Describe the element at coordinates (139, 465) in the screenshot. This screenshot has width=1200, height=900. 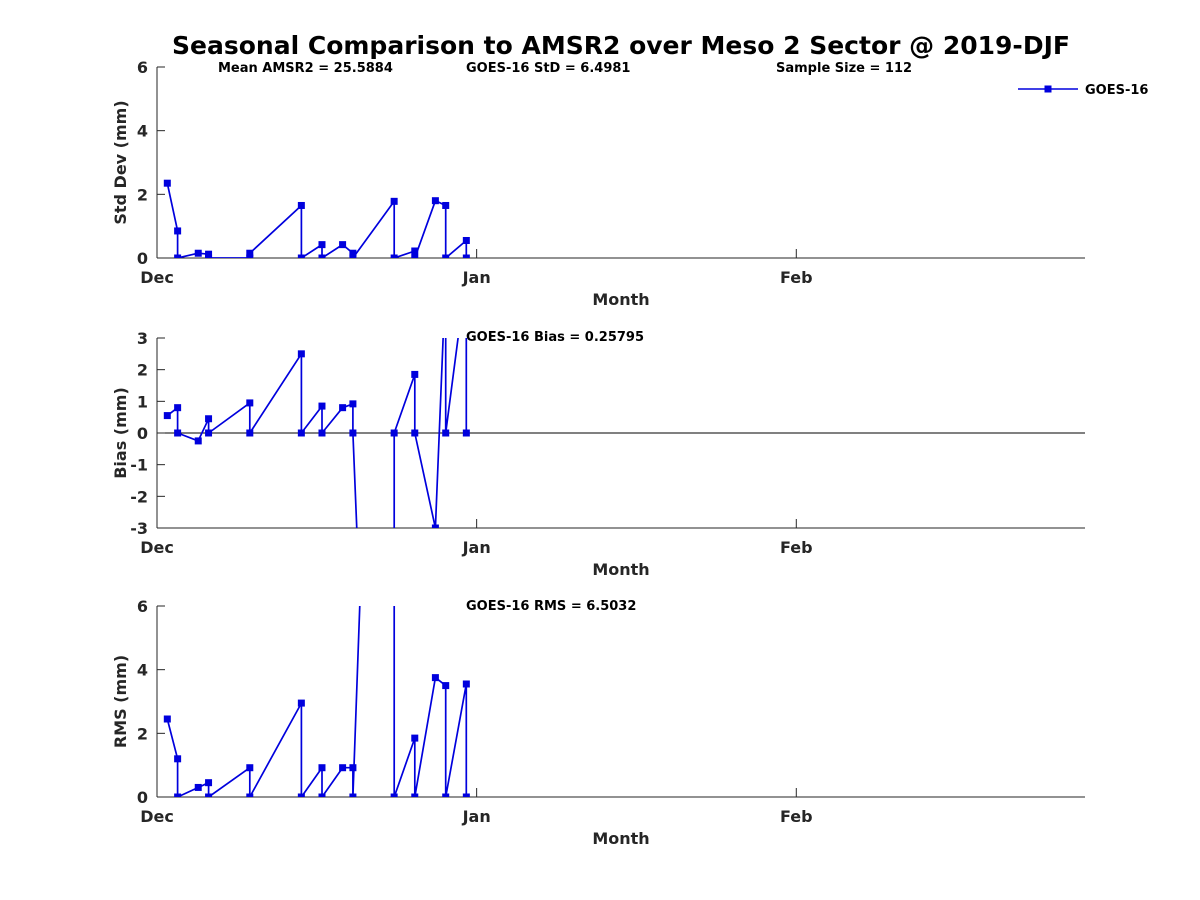
I see `y-tick-label: -1` at that location.